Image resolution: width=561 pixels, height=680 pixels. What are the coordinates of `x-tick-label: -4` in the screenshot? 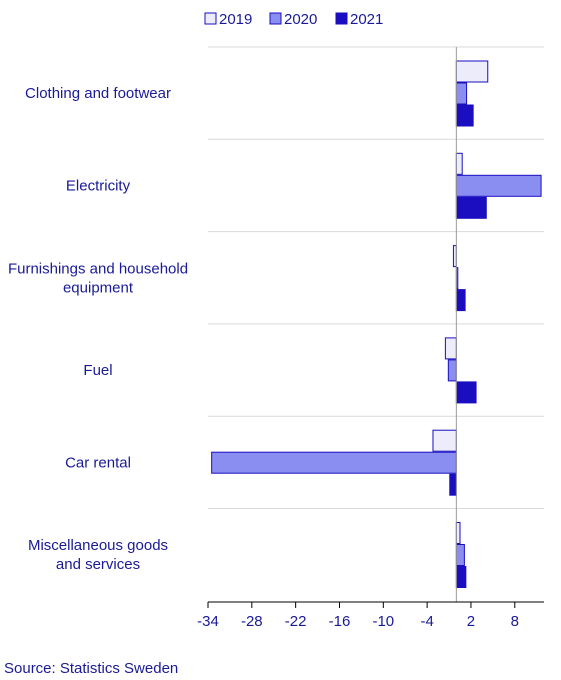 It's located at (426, 621).